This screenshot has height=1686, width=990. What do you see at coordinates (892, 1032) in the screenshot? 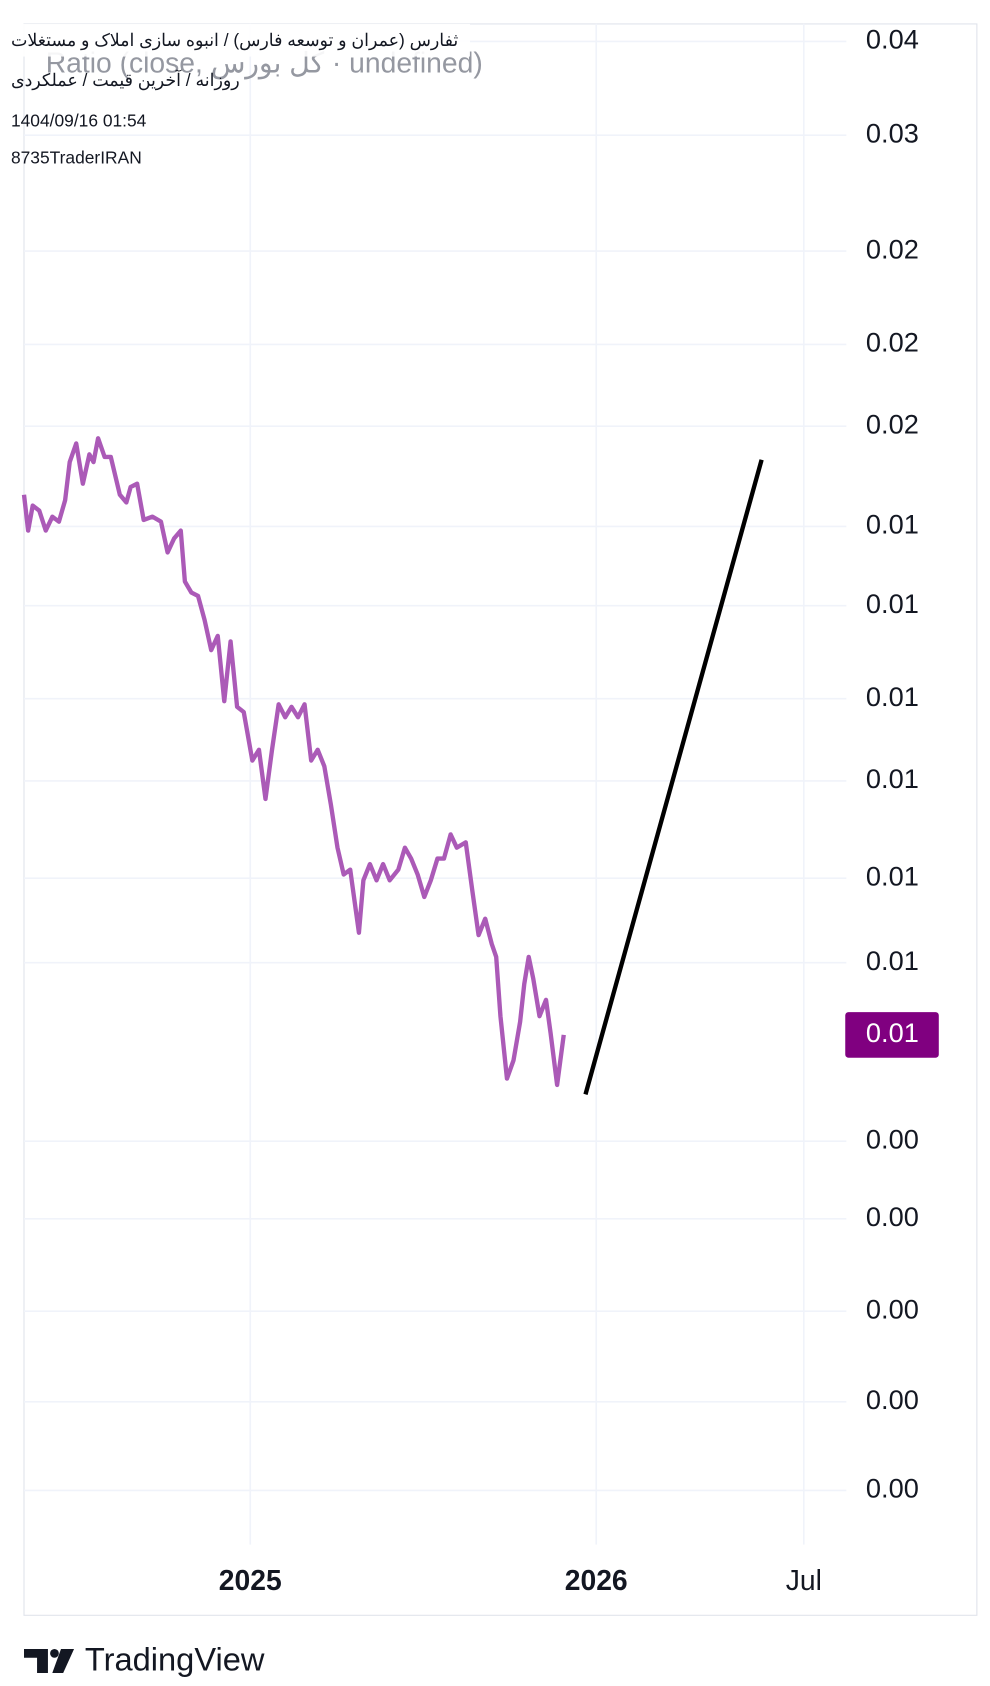
I see `last-price-label: 0.01` at bounding box center [892, 1032].